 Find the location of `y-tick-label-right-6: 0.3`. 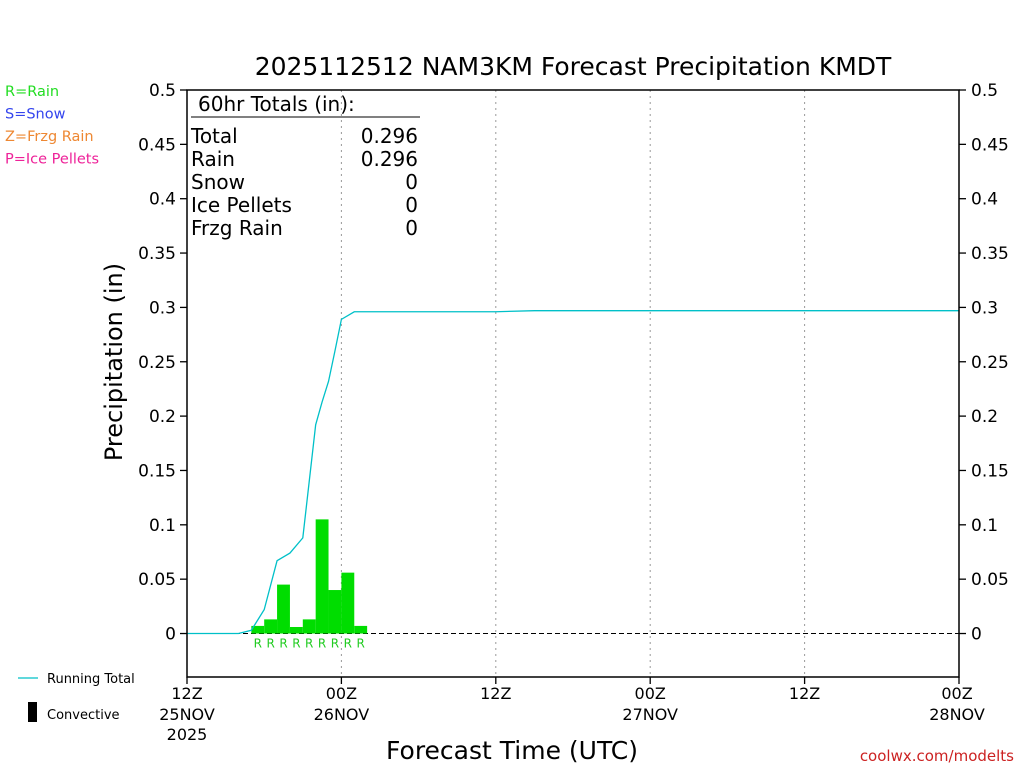

y-tick-label-right-6: 0.3 is located at coordinates (984, 308).